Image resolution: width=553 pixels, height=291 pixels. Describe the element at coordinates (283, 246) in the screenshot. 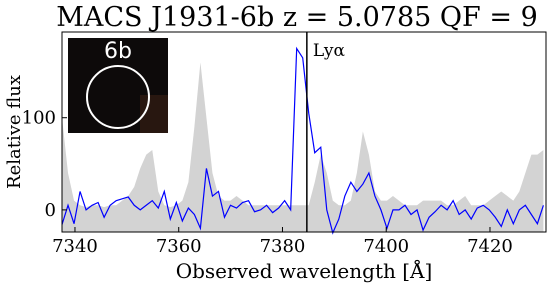

I see `x-tick-label: 7380` at that location.